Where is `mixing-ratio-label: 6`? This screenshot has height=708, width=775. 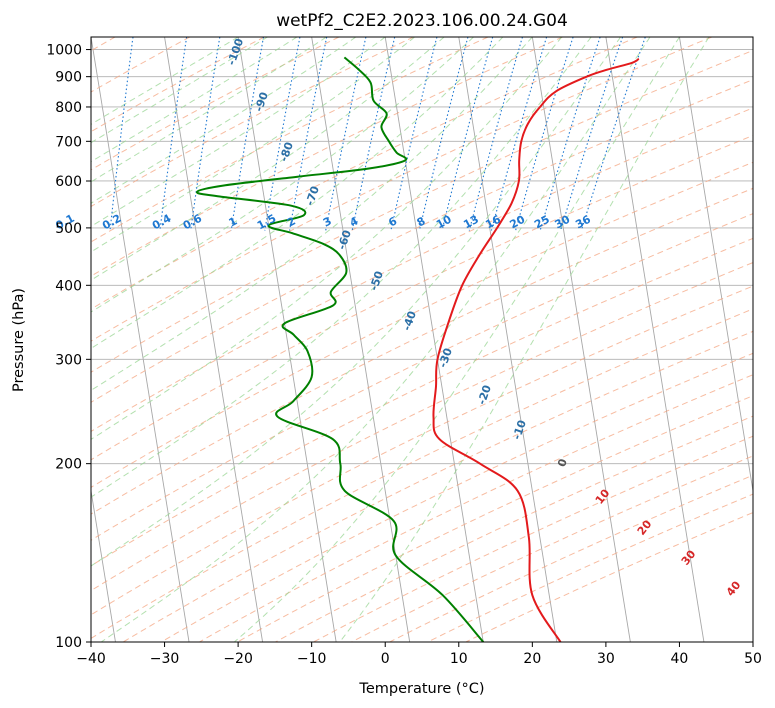
mixing-ratio-label: 6 is located at coordinates (392, 221).